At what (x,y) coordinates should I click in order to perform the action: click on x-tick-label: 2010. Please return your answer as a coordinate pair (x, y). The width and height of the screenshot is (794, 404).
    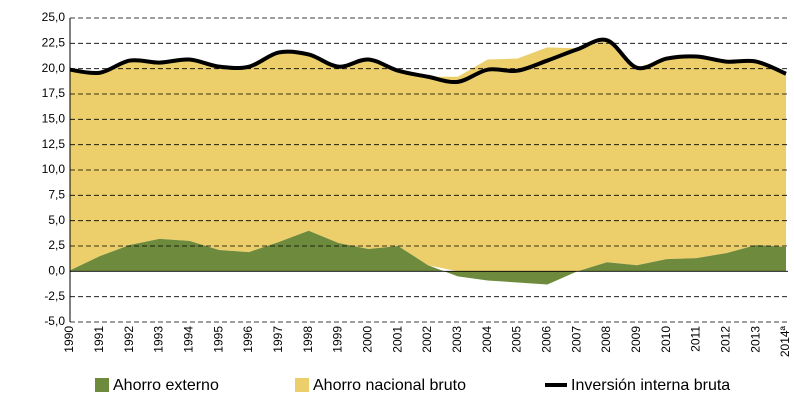
    Looking at the image, I should click on (666, 339).